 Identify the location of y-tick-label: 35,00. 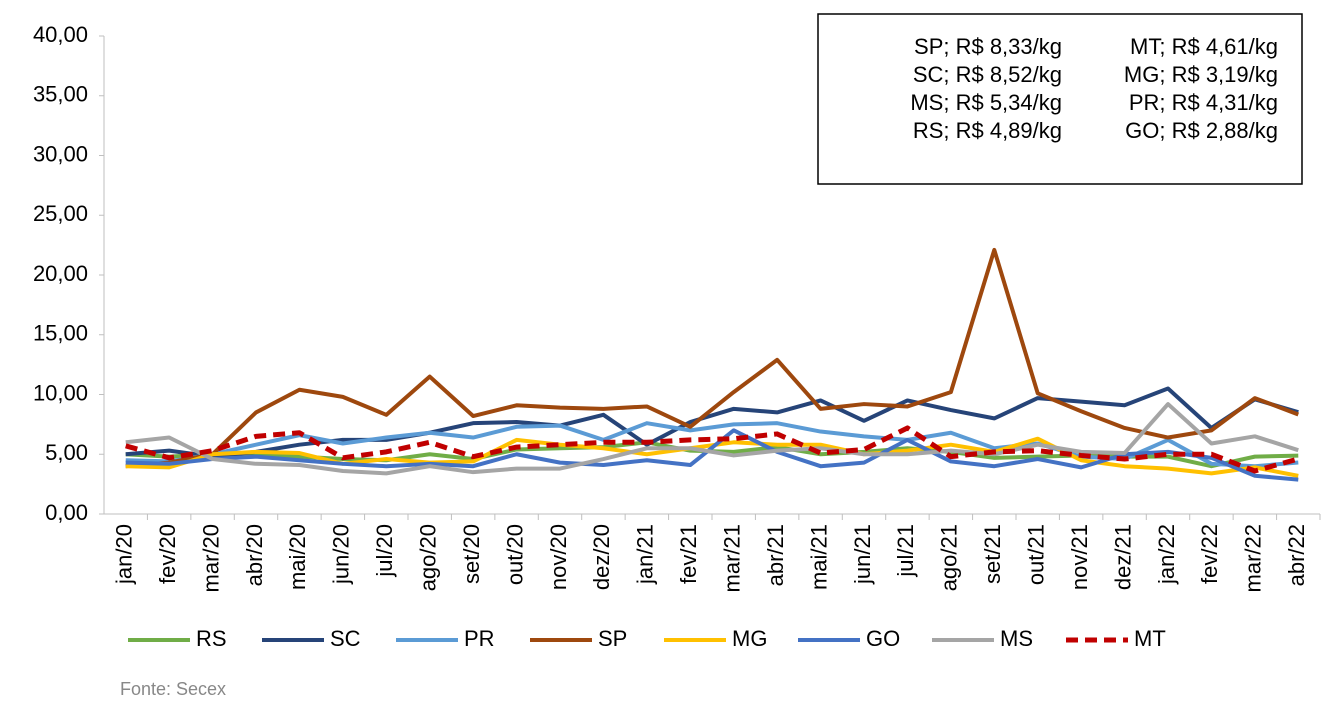
(60, 94).